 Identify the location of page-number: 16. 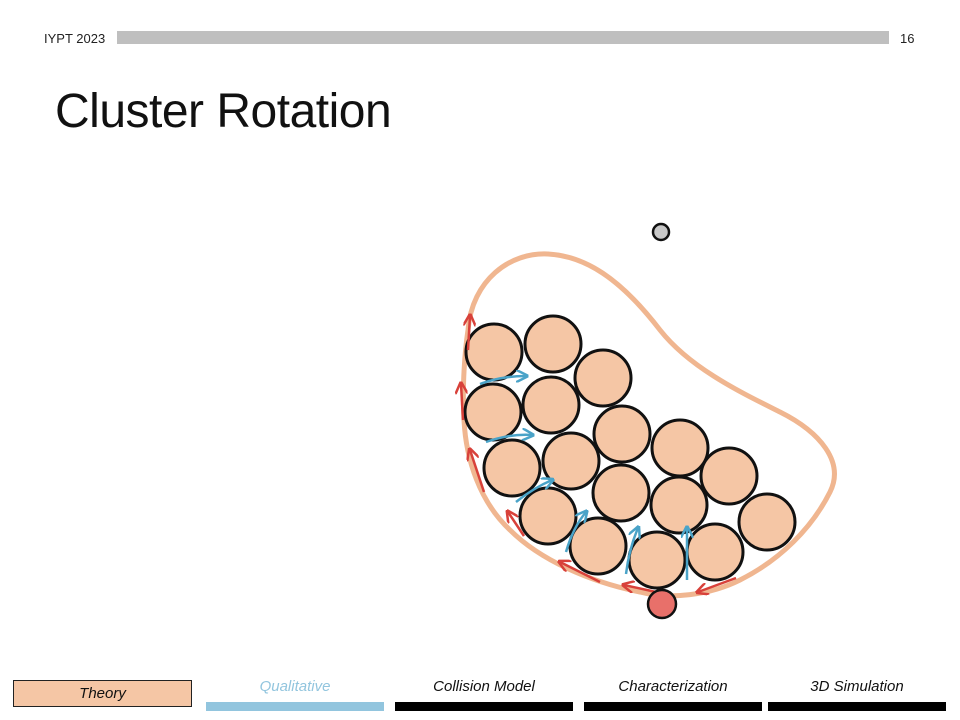
(907, 38).